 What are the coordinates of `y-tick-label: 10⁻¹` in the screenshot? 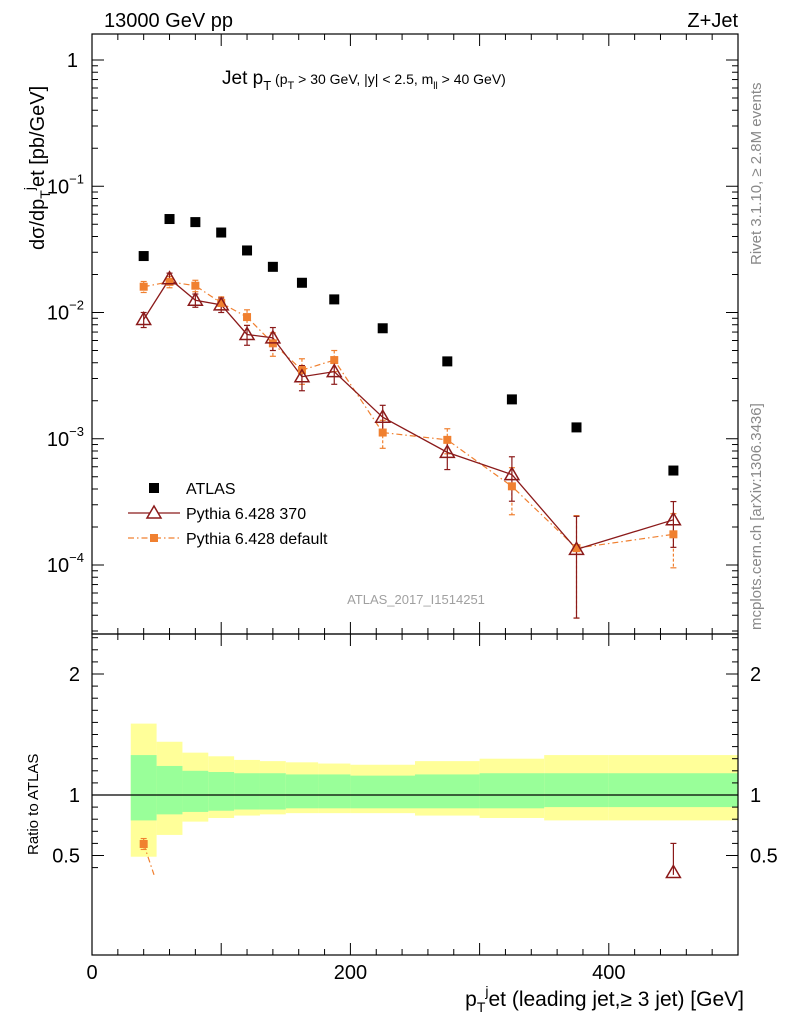 It's located at (65, 184).